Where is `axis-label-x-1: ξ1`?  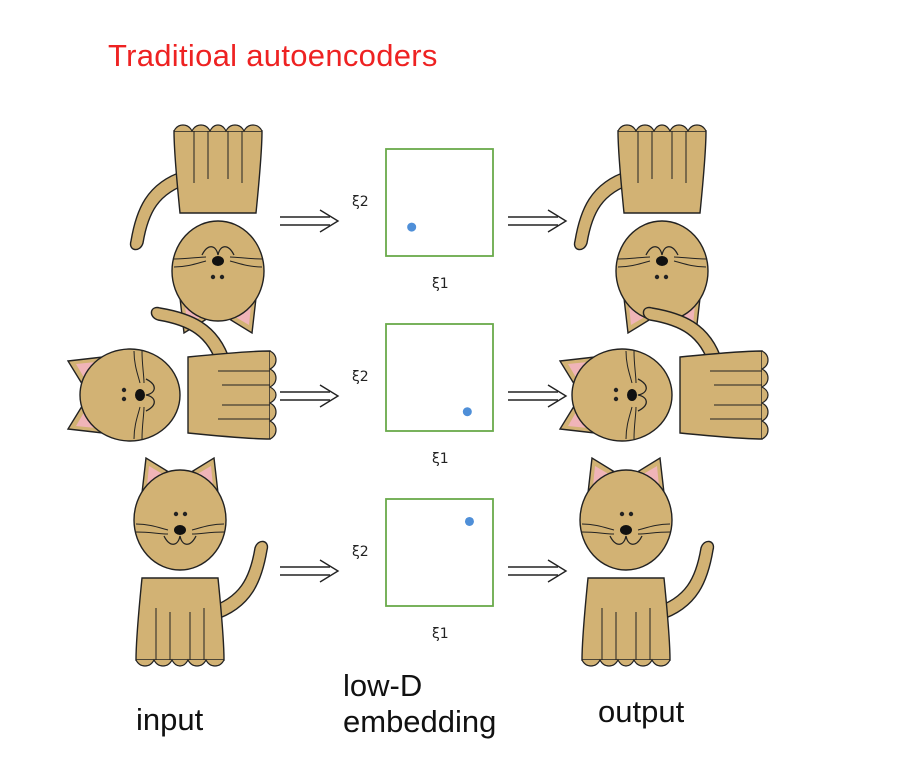
axis-label-x-1: ξ1 is located at coordinates (440, 284).